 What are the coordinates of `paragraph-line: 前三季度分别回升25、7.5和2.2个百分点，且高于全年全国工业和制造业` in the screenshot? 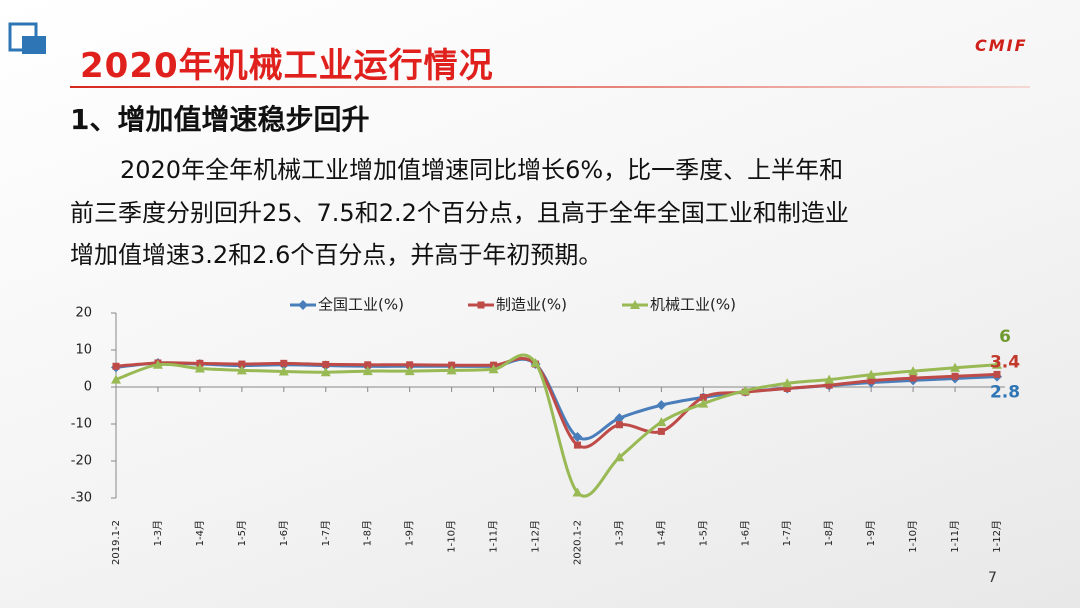 It's located at (459, 213).